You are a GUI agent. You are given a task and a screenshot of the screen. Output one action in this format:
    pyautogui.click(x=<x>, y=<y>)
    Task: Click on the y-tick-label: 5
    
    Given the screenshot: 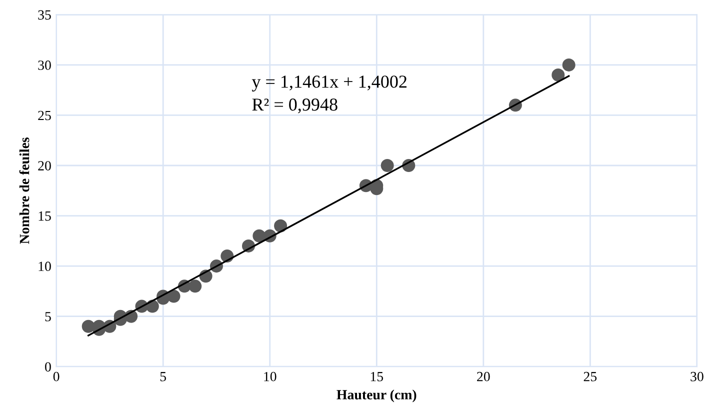 What is the action you would take?
    pyautogui.click(x=48, y=317)
    